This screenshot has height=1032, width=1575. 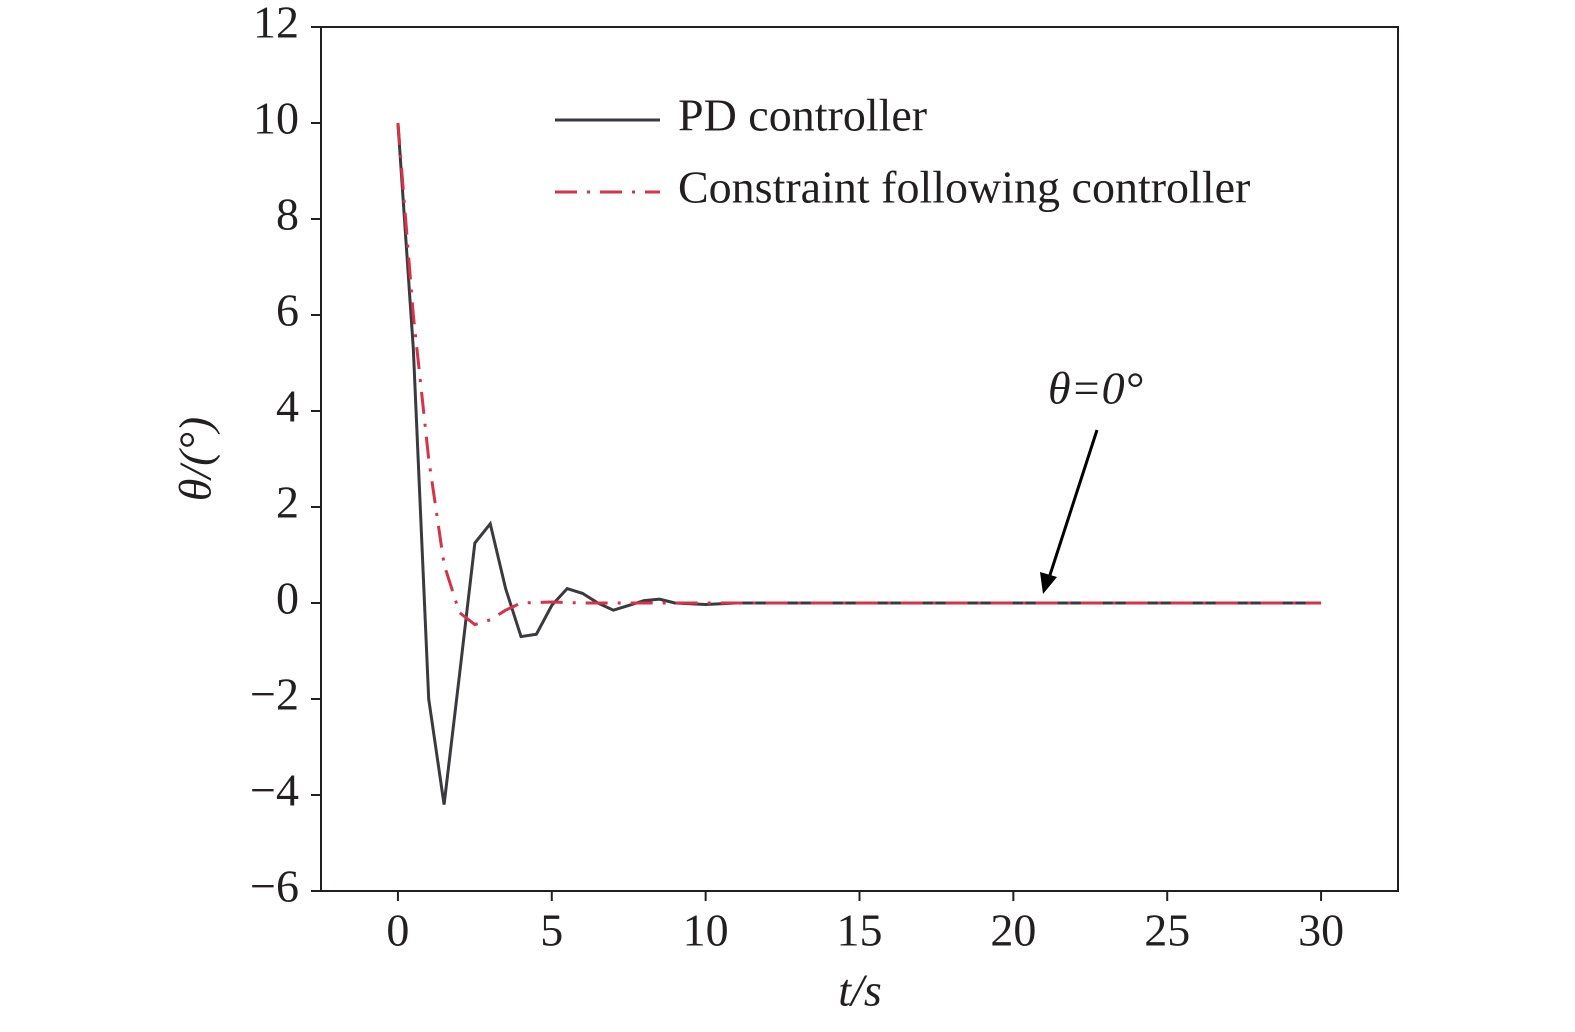 I want to click on y-tick-label: 2, so click(x=287, y=502).